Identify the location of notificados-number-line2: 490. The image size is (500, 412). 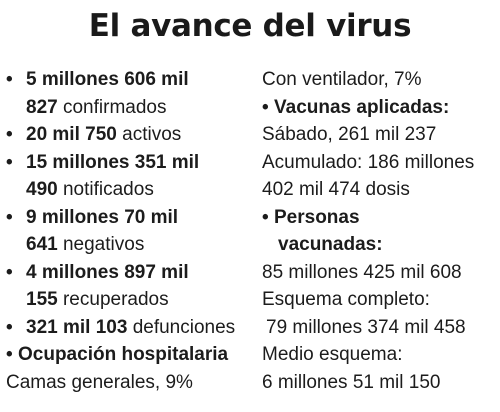
(42, 189).